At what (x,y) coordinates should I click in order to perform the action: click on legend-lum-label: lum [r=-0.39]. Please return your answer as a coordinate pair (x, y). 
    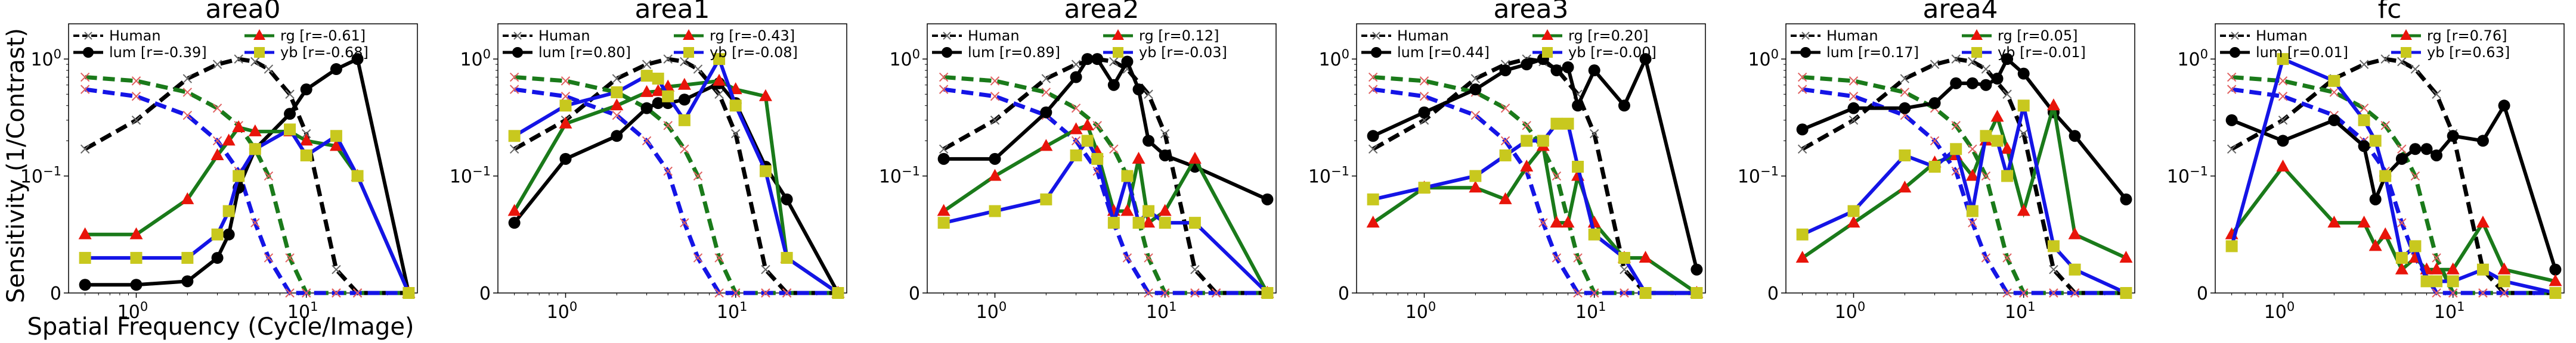
    Looking at the image, I should click on (158, 53).